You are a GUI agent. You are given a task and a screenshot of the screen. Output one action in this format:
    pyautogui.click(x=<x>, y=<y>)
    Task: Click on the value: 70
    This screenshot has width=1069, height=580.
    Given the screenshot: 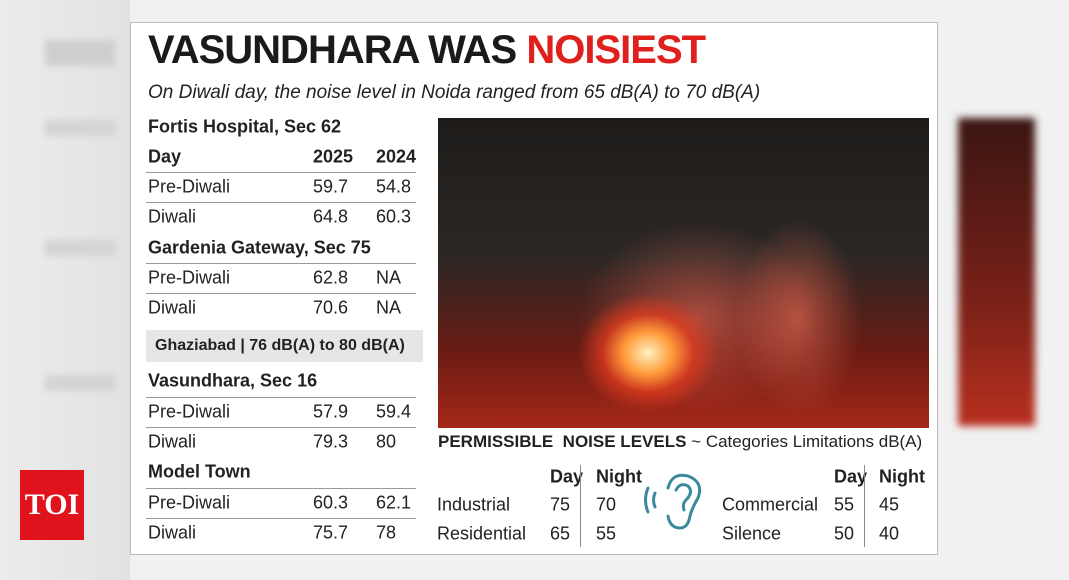 What is the action you would take?
    pyautogui.click(x=606, y=504)
    